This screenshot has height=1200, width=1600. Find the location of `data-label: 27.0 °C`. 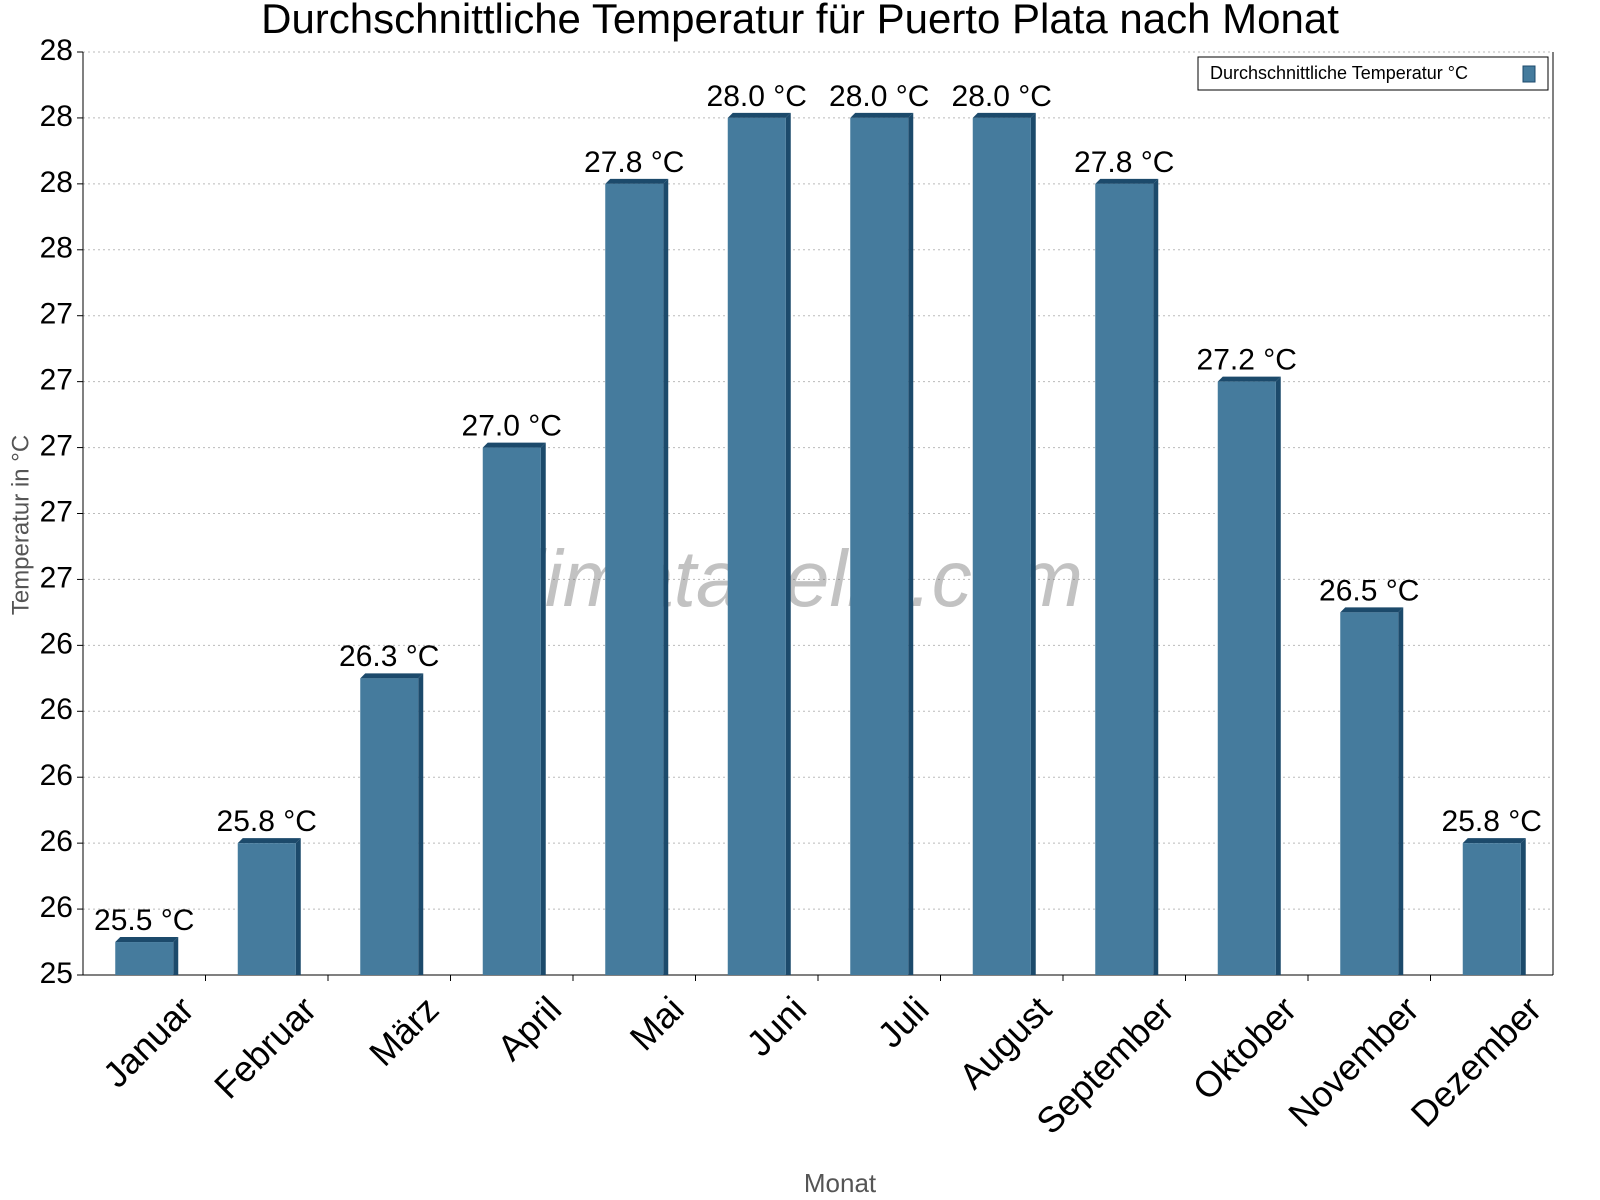

data-label: 27.0 °C is located at coordinates (512, 425).